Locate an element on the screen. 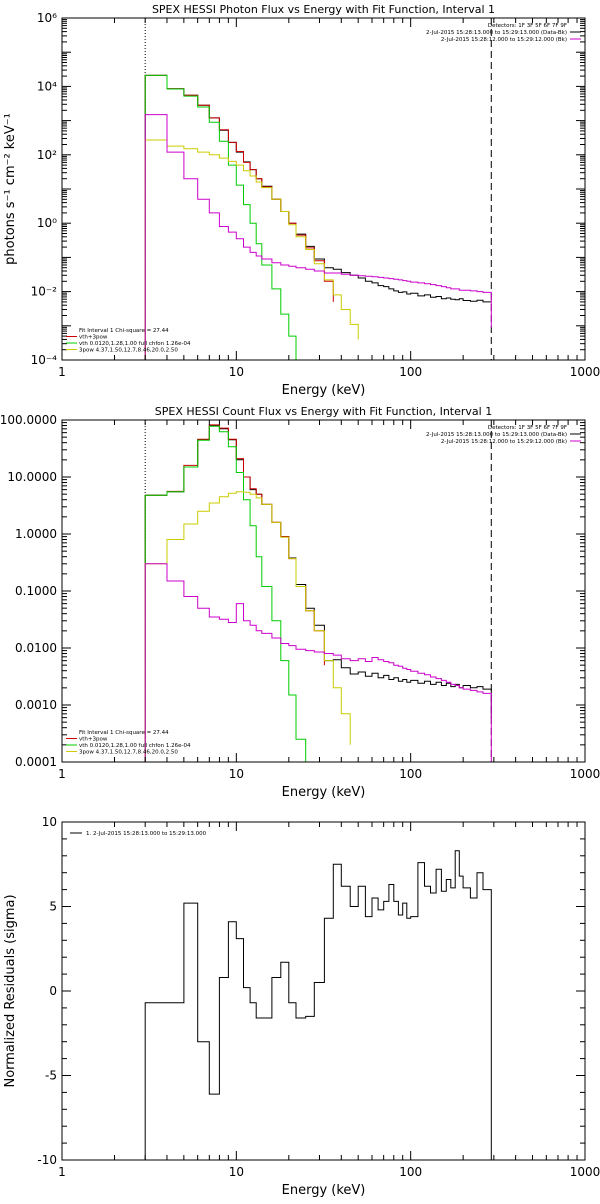  y-tick-label: 0.0001 is located at coordinates (36, 762).